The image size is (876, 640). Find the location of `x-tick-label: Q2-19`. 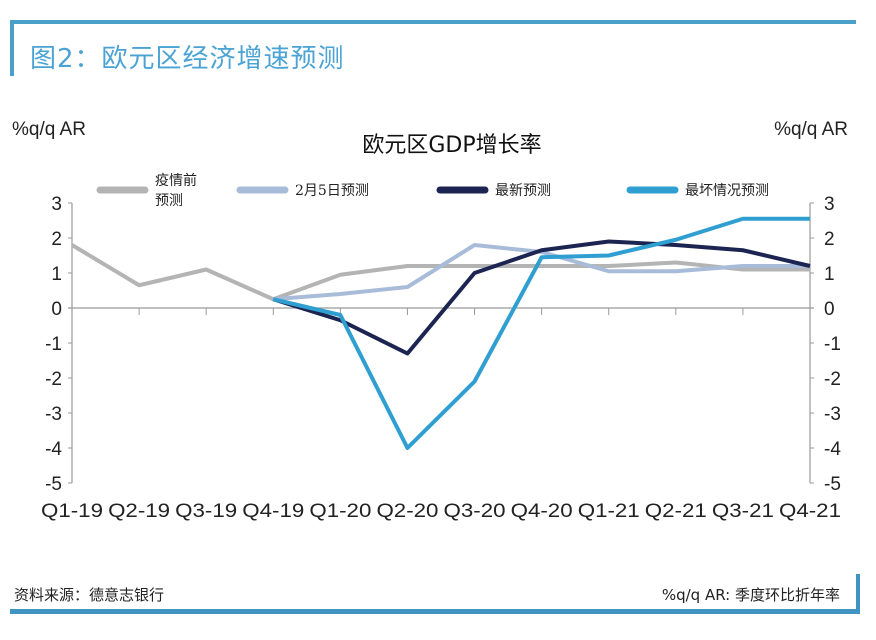

x-tick-label: Q2-19 is located at coordinates (139, 511).